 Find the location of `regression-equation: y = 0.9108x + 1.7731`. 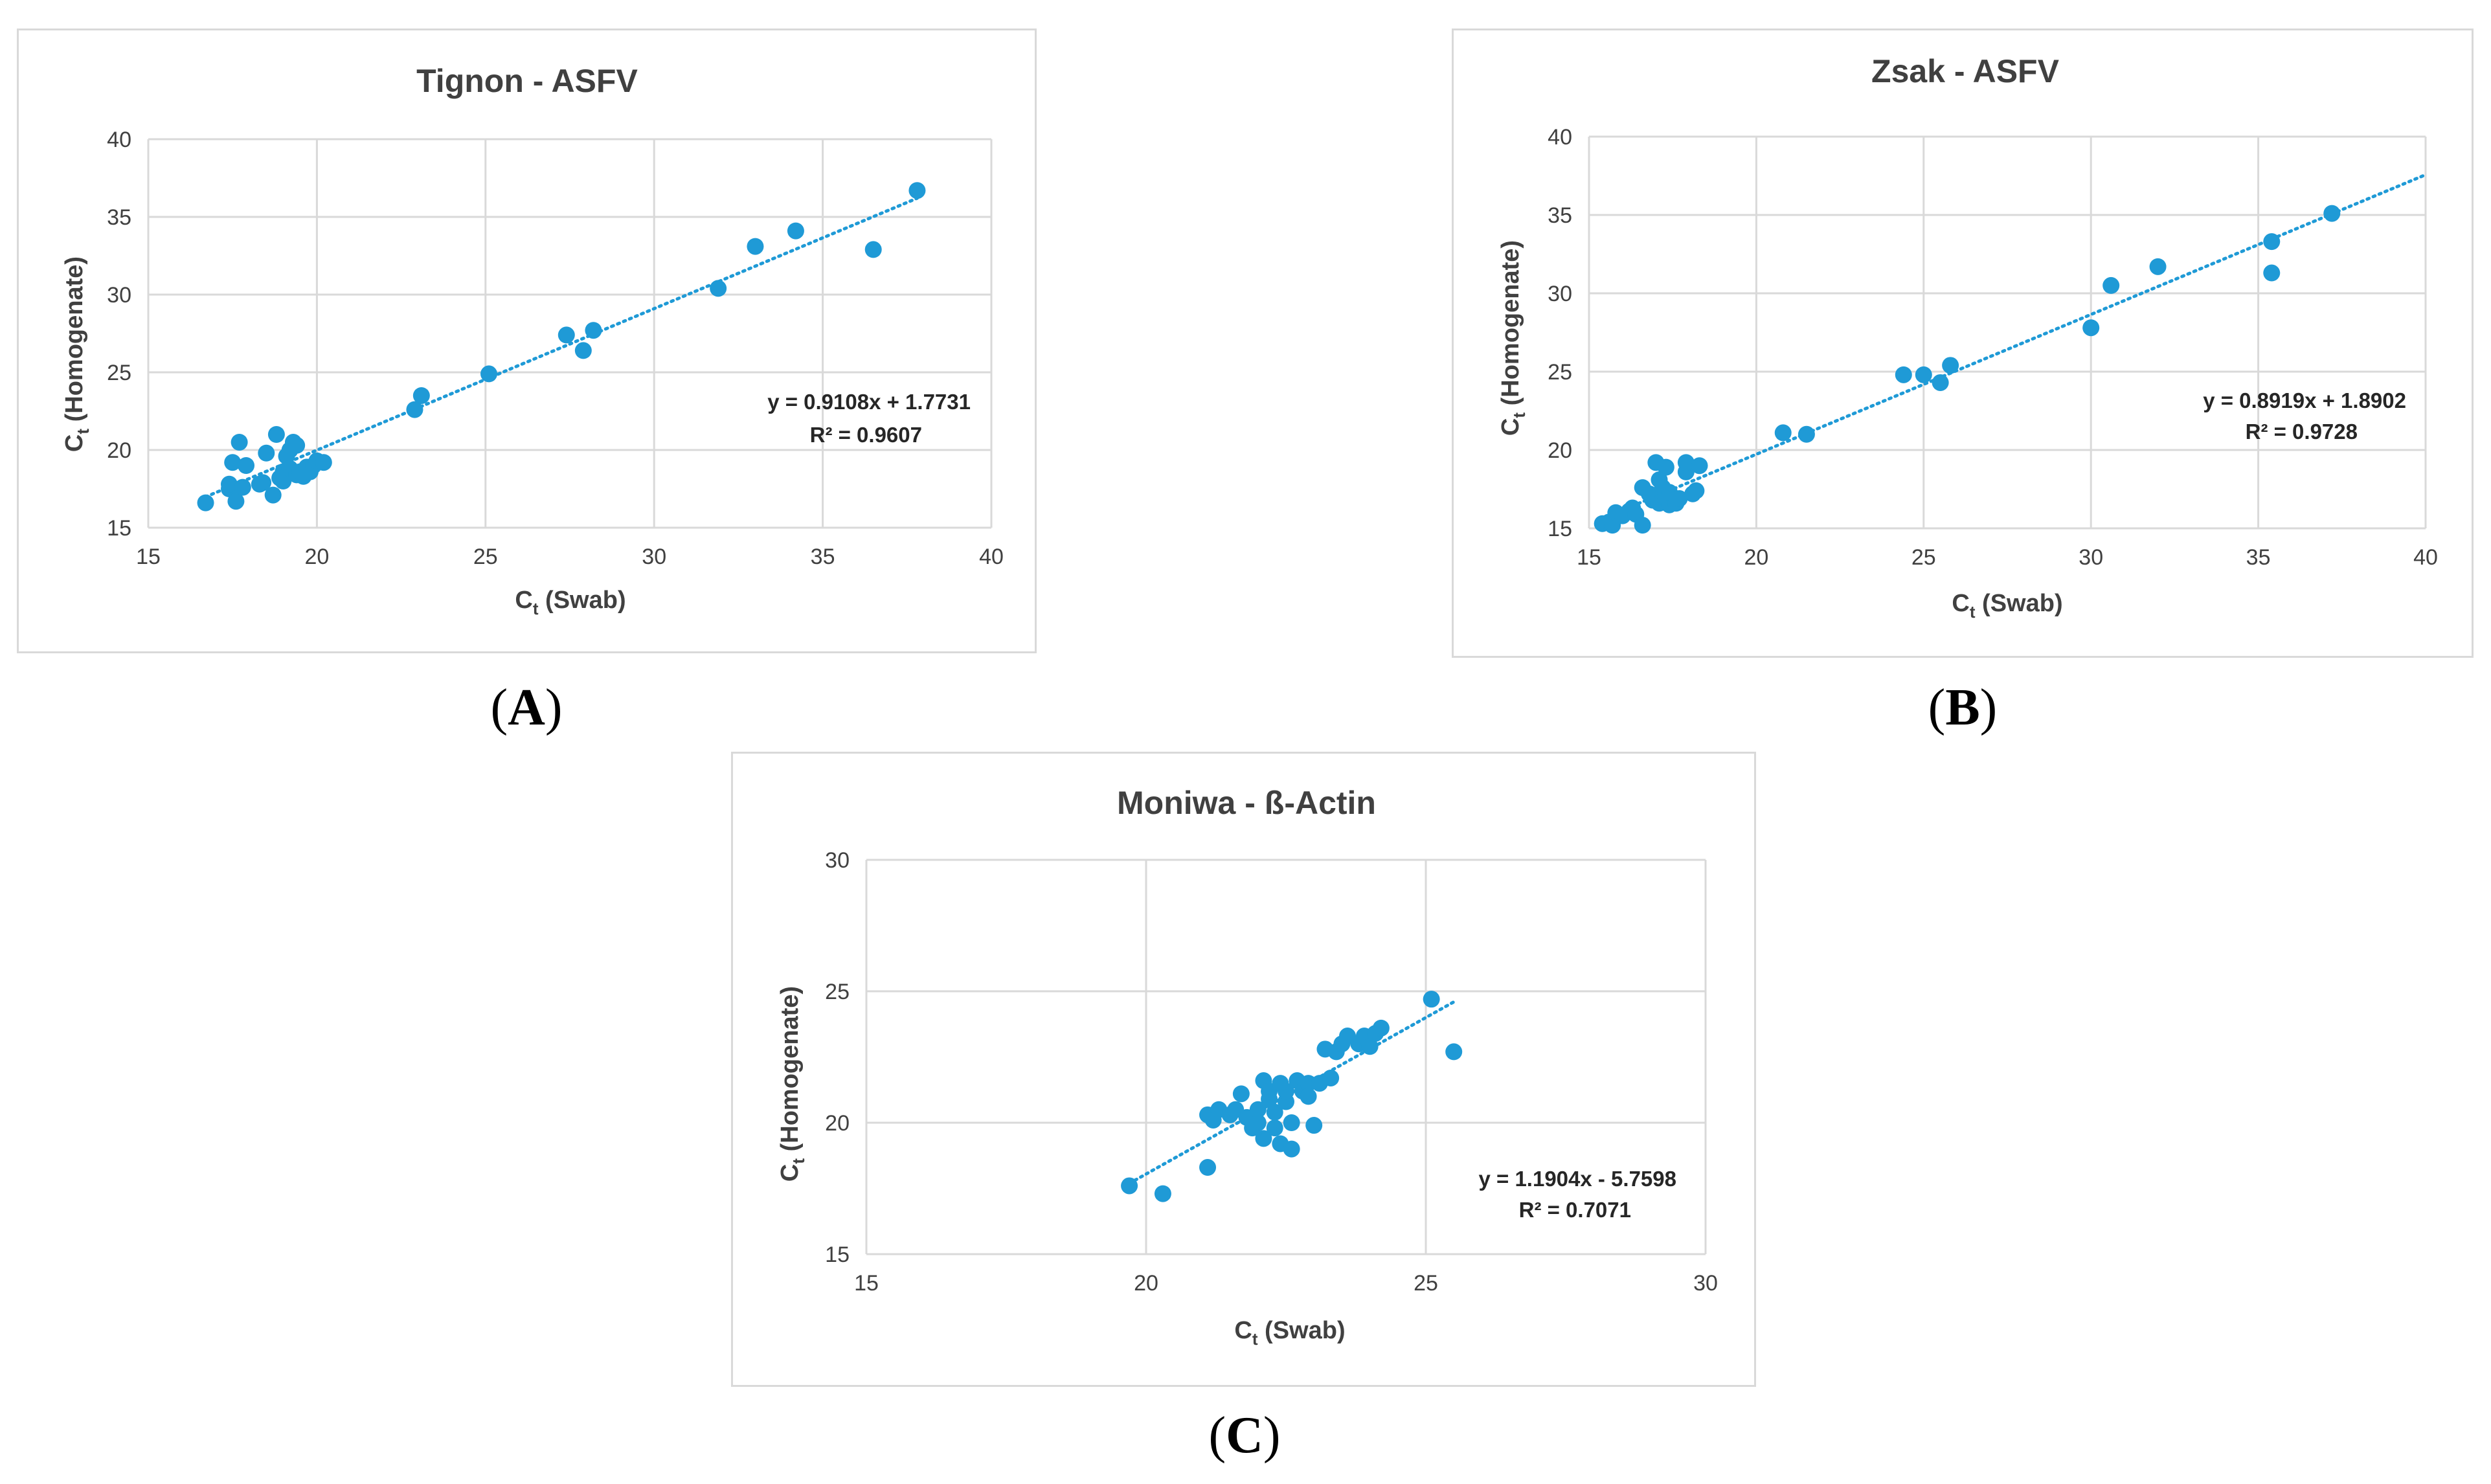

regression-equation: y = 0.9108x + 1.7731 is located at coordinates (869, 402).